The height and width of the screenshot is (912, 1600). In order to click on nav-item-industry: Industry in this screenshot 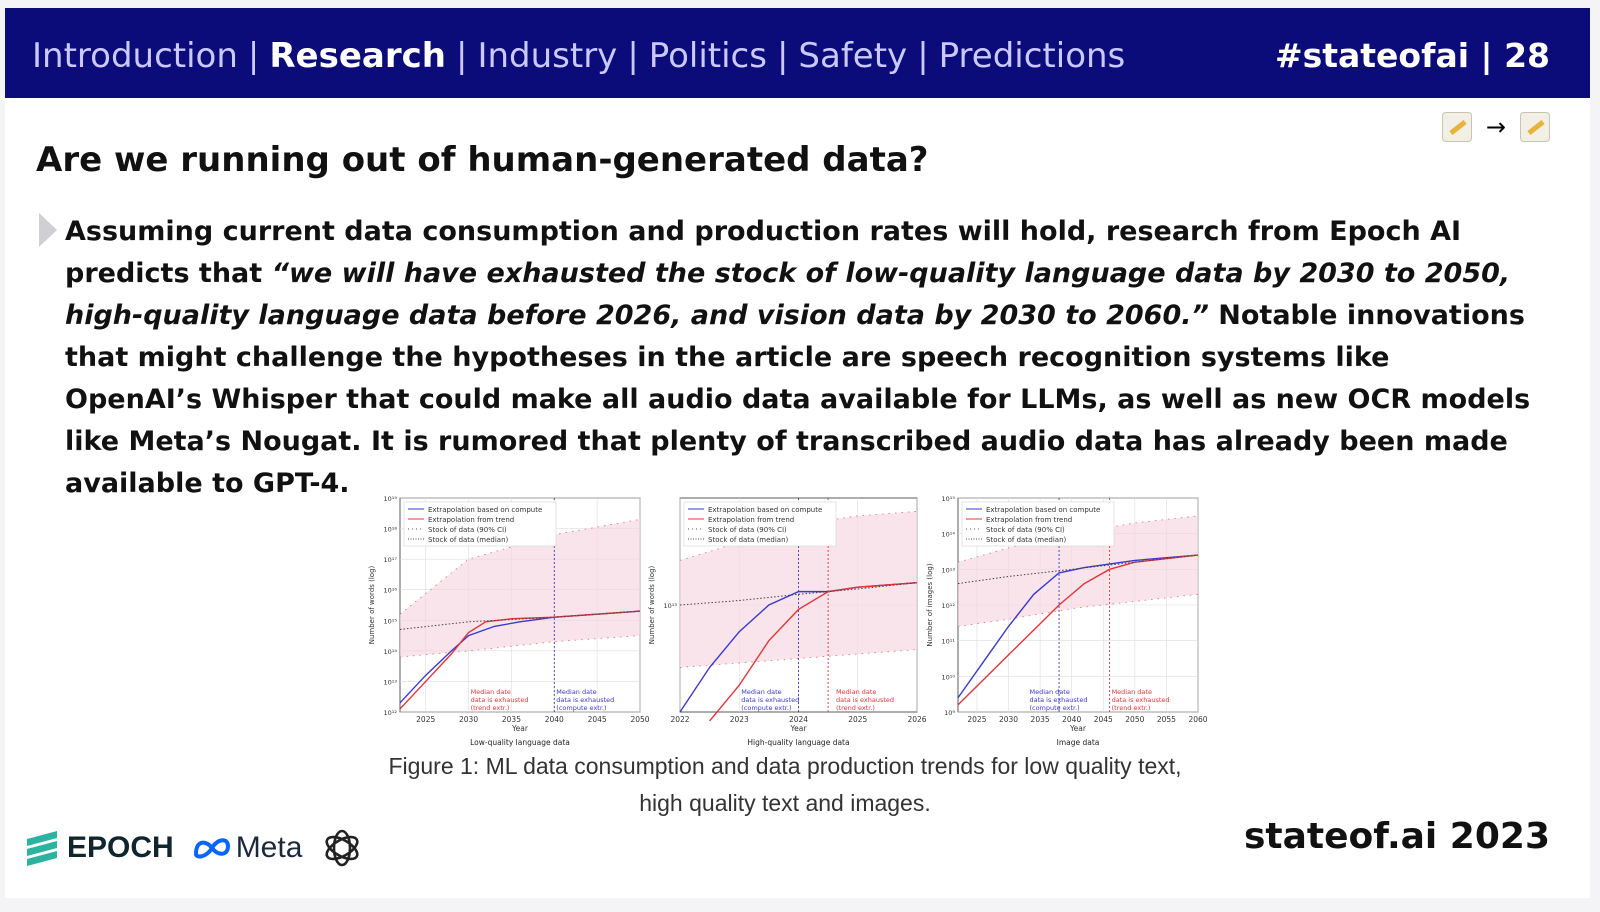, I will do `click(547, 56)`.